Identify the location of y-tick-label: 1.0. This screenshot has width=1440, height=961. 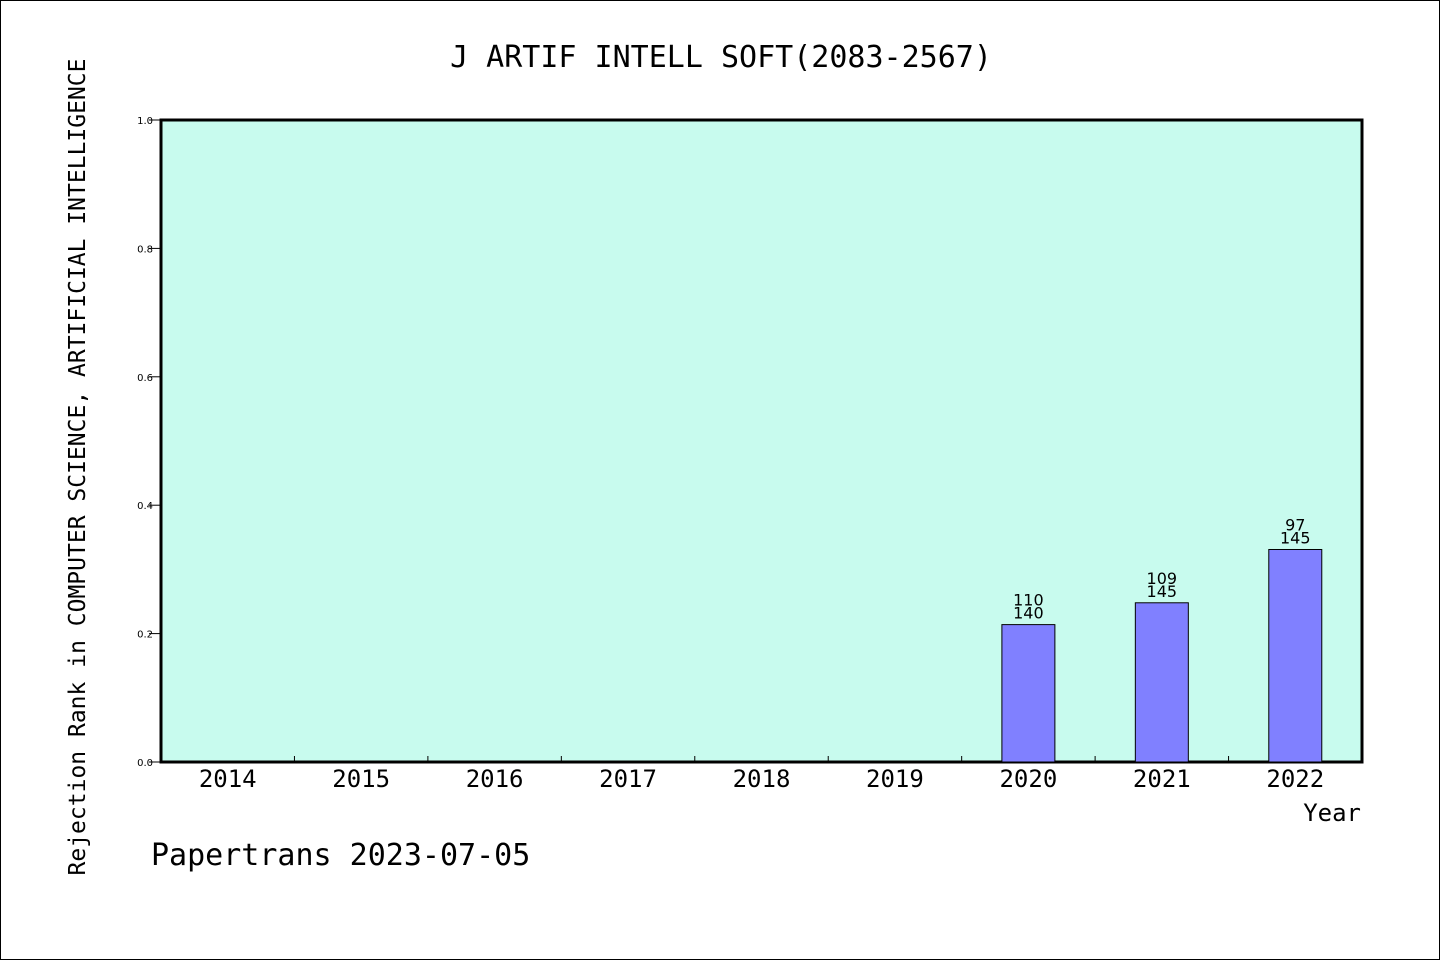
(145, 121).